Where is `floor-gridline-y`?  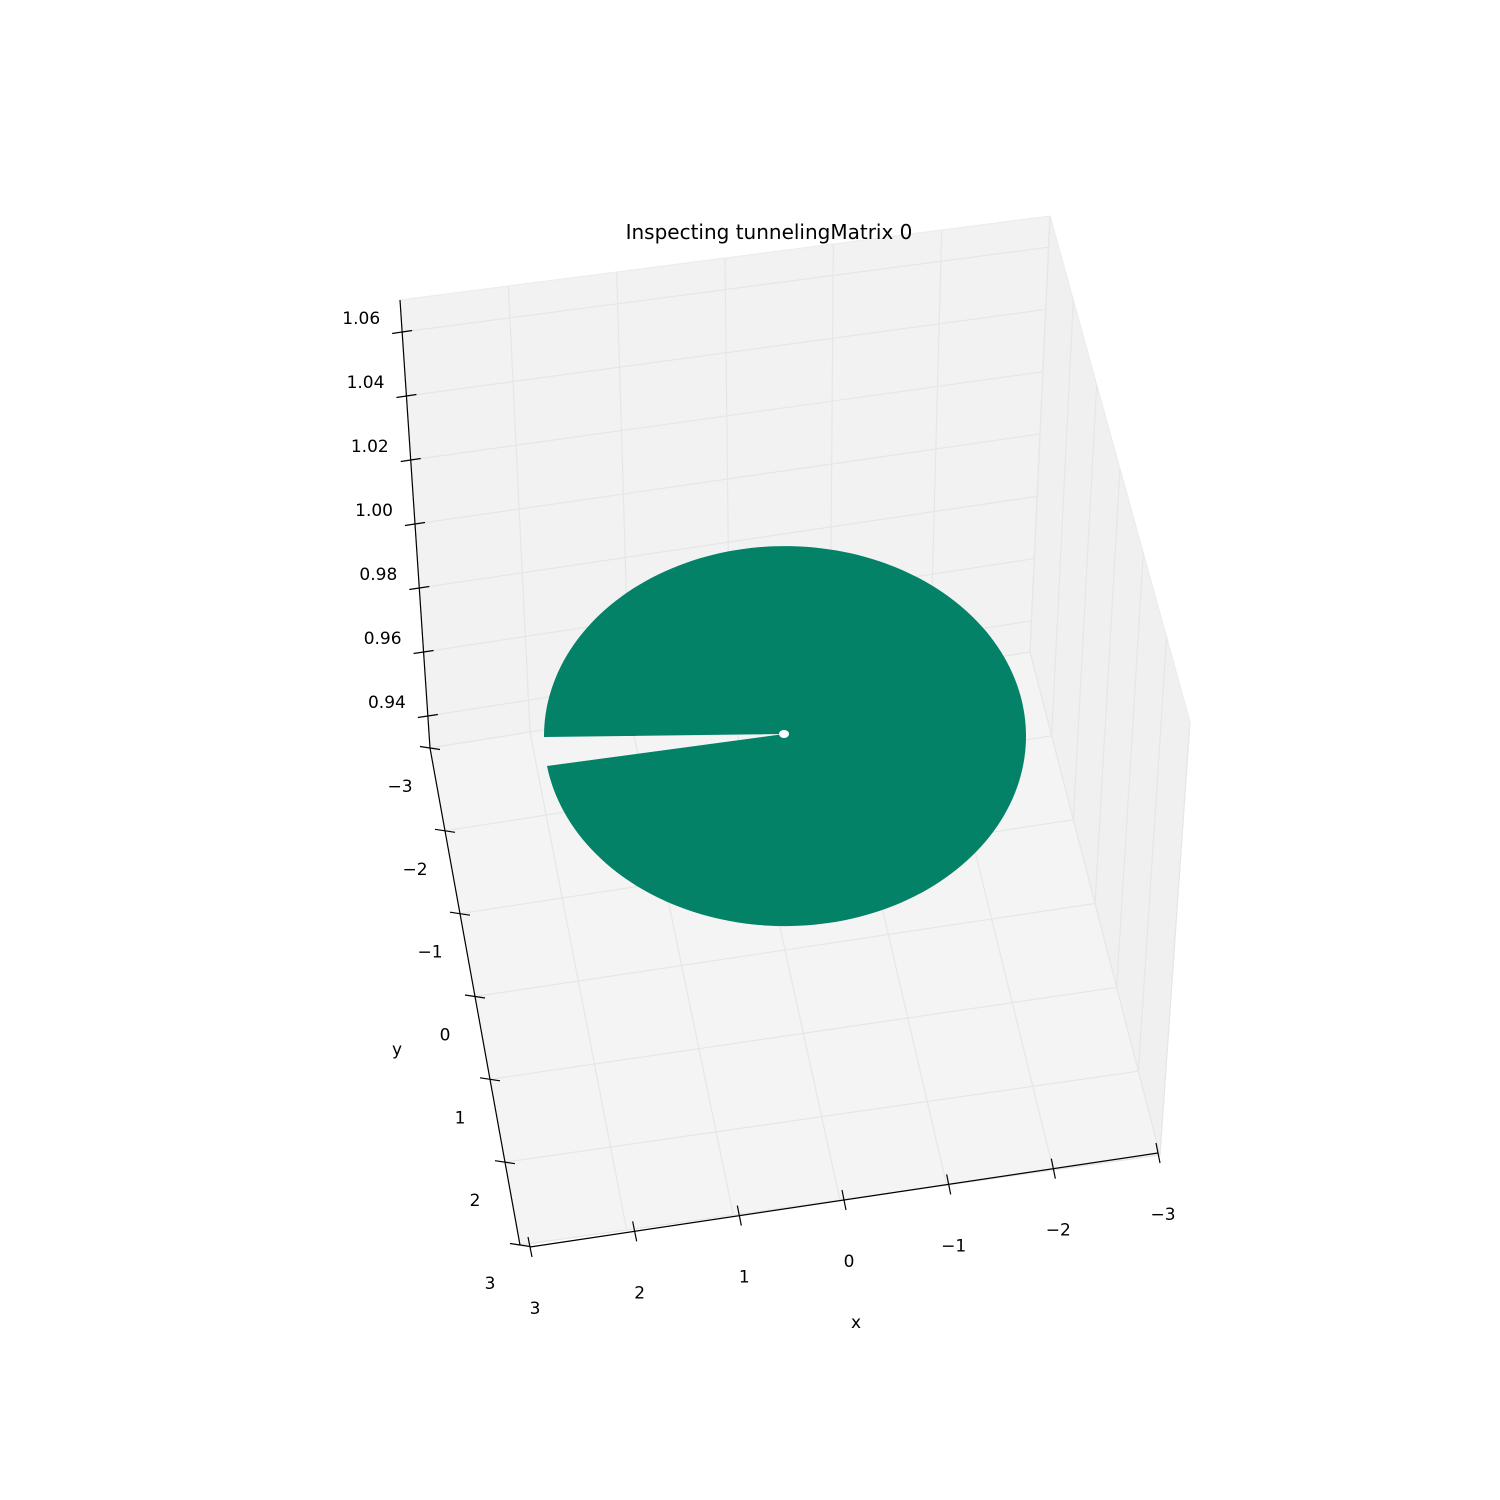 floor-gridline-y is located at coordinates (821, 1116).